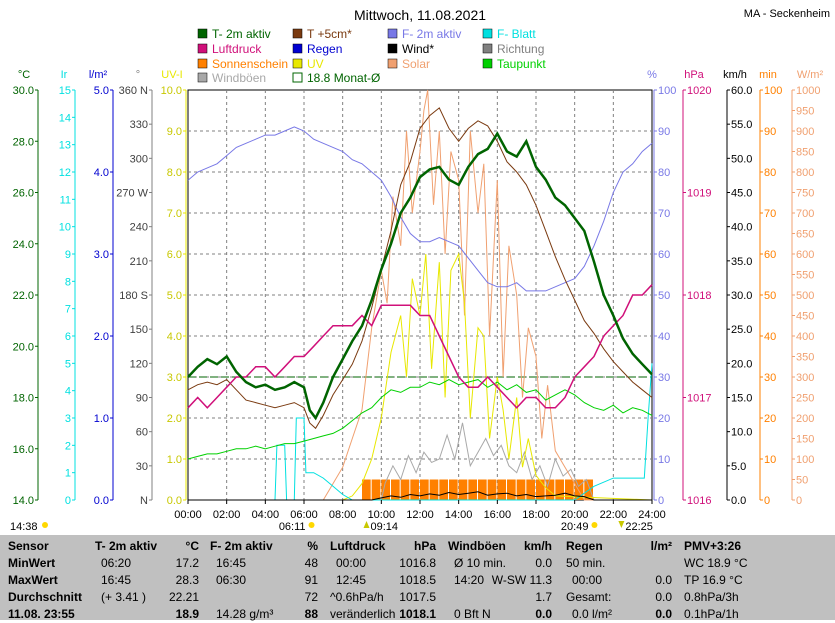 Image resolution: width=835 pixels, height=623 pixels. I want to click on stats-unit-gust: km/h, so click(537, 546).